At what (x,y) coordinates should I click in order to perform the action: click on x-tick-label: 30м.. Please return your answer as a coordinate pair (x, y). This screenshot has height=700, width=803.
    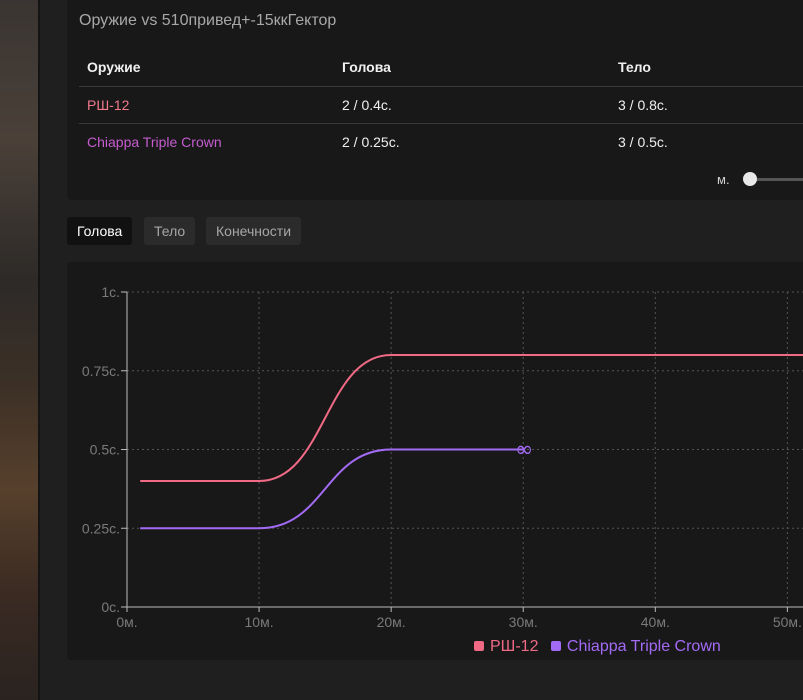
    Looking at the image, I should click on (523, 622).